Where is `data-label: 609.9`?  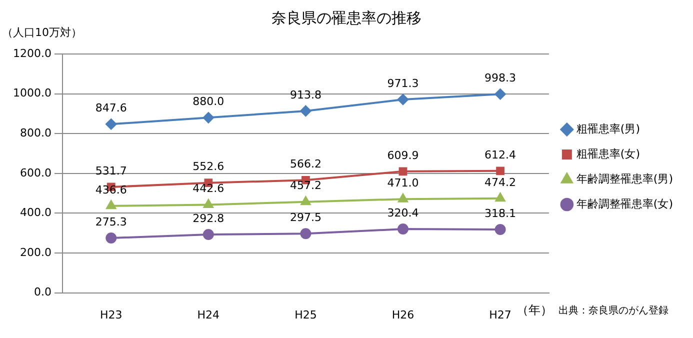
data-label: 609.9 is located at coordinates (403, 155).